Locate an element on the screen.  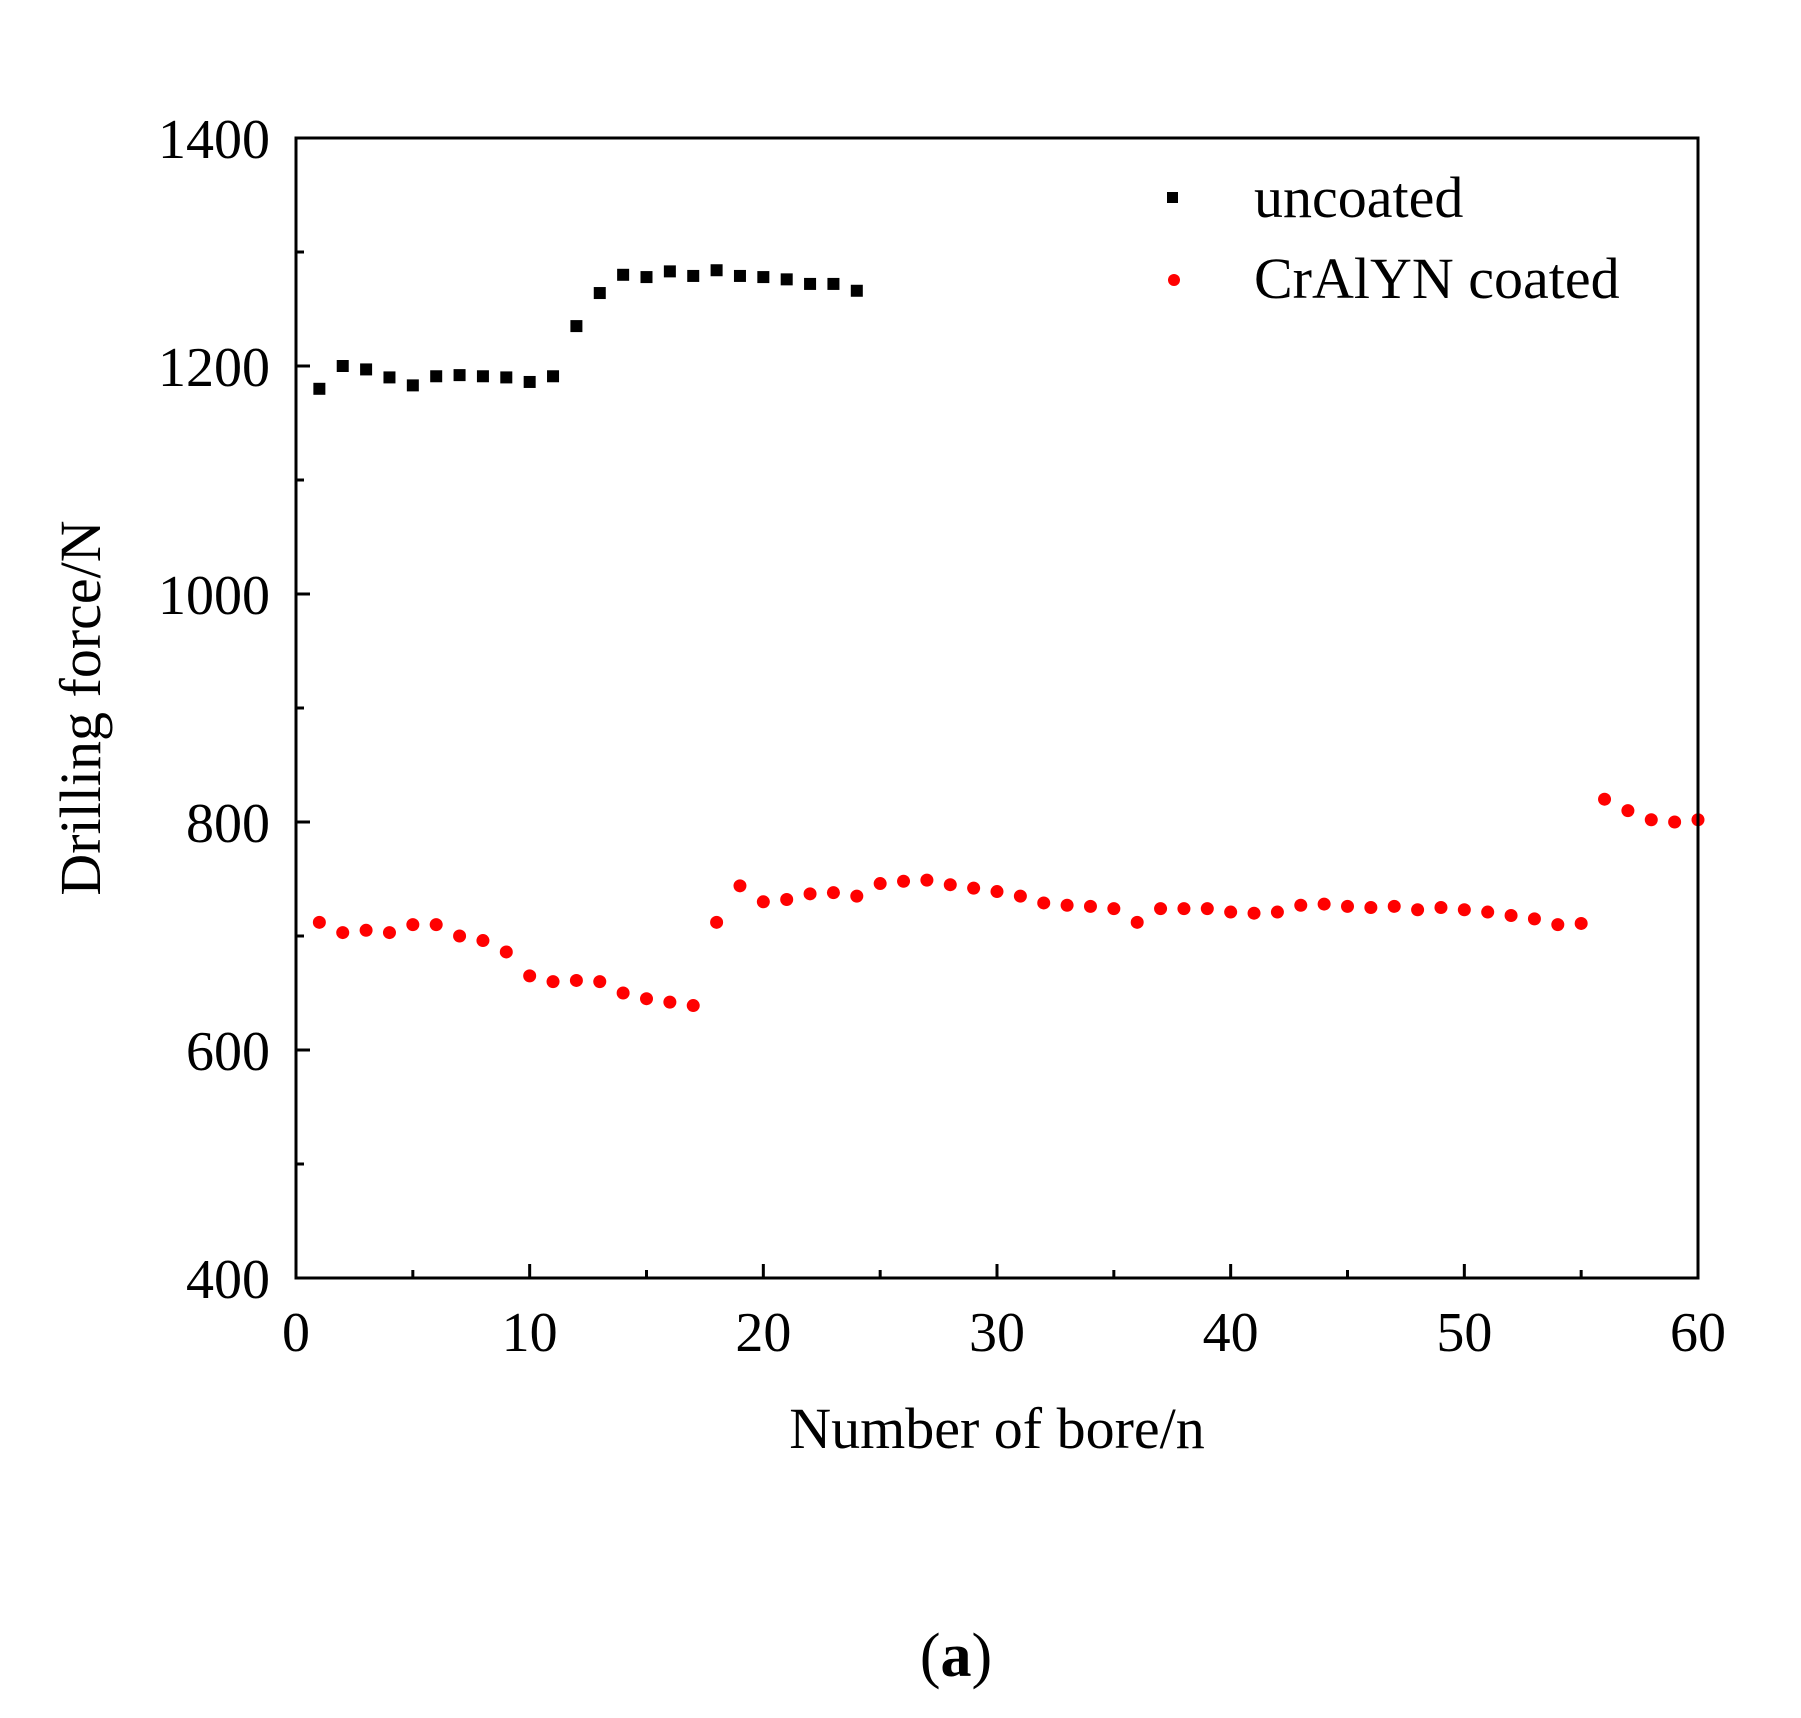
y-tick-label-1400: 1400 is located at coordinates (214, 140).